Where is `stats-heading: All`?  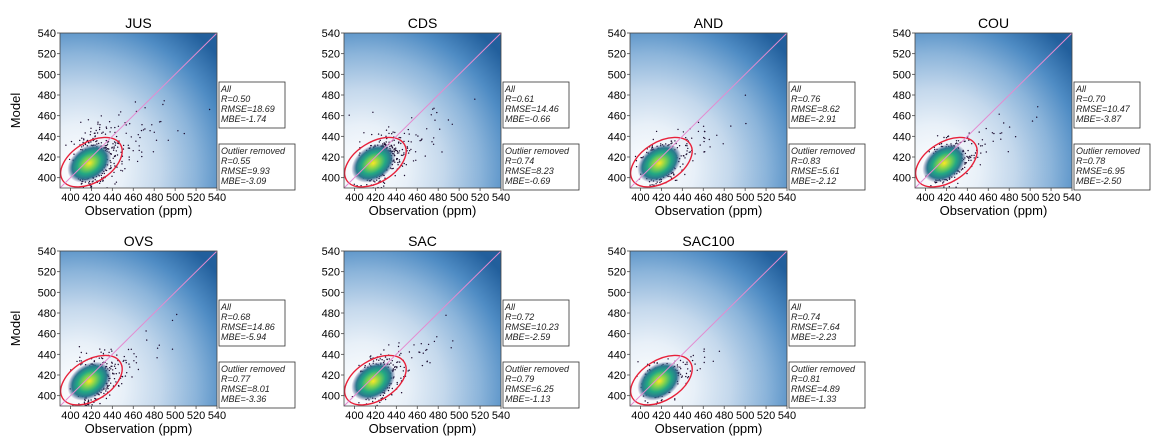 stats-heading: All is located at coordinates (796, 307).